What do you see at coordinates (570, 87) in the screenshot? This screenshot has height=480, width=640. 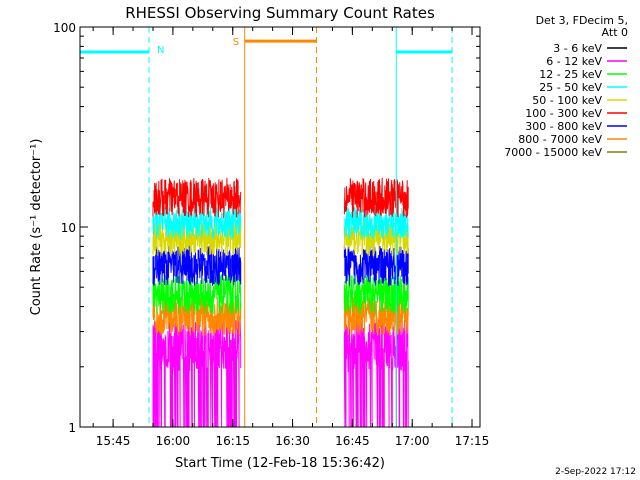 I see `legend-item-label: 25 - 50 keV` at bounding box center [570, 87].